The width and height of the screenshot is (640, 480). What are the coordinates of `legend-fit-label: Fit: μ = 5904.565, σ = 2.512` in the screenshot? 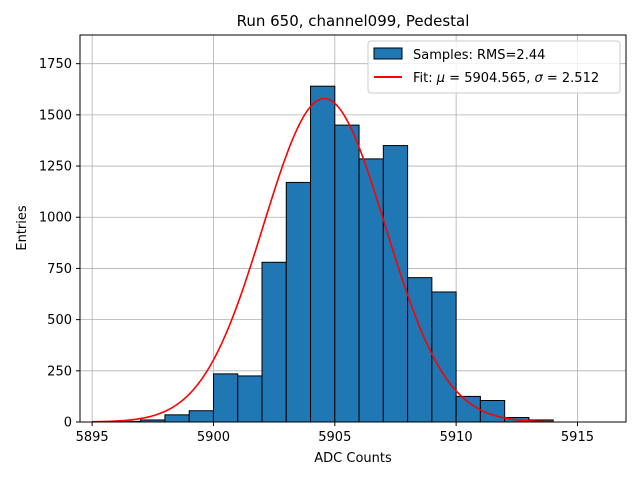 It's located at (506, 78).